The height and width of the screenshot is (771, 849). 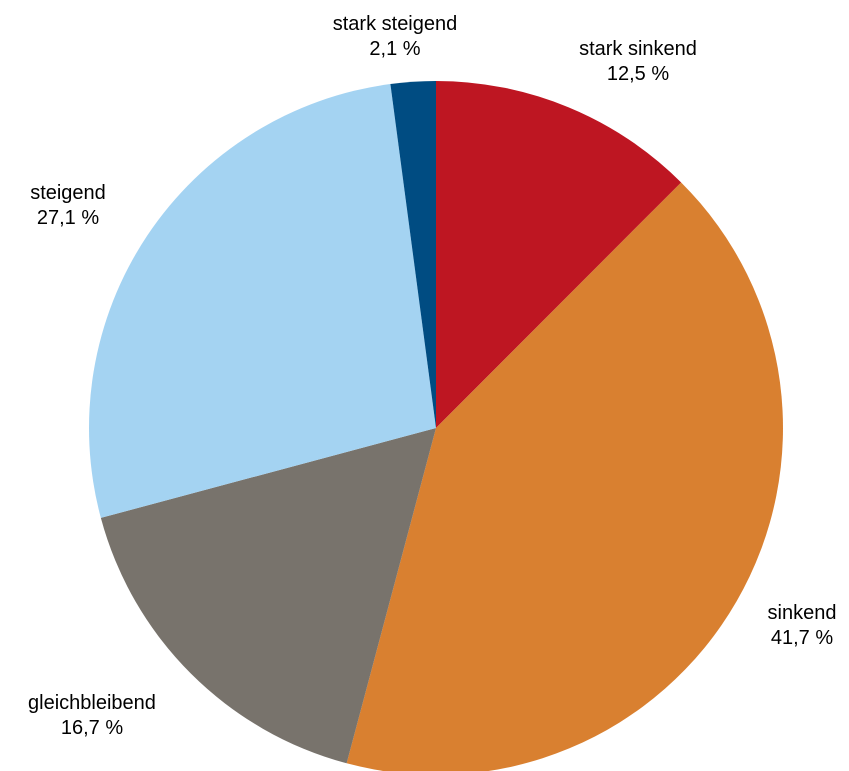 I want to click on slice-label-gleichbleibend: gleichbleibend 16,7 %, so click(x=92, y=715).